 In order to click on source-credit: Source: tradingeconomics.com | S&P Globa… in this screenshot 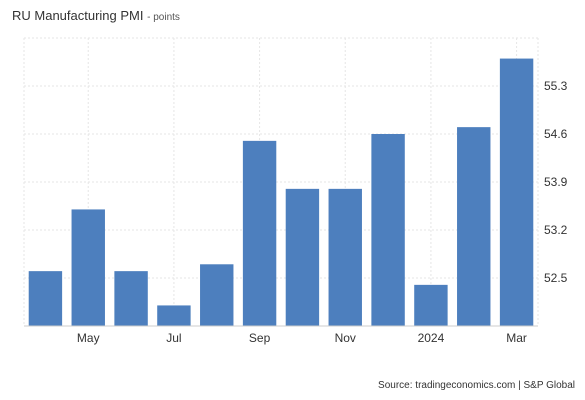, I will do `click(476, 385)`.